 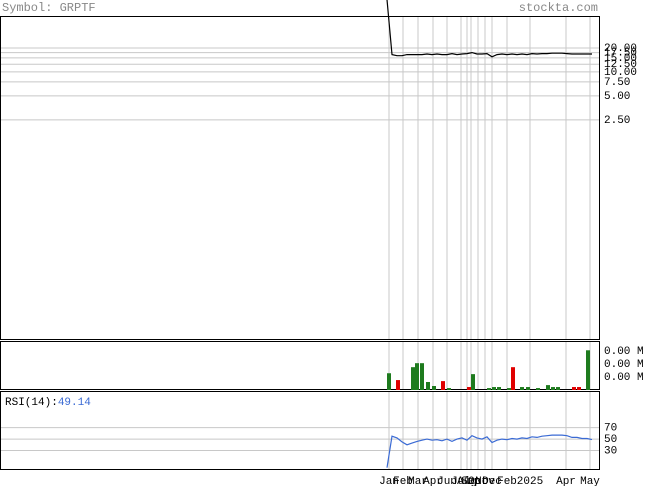 I want to click on y-tick-label: 2.50, so click(x=617, y=121).